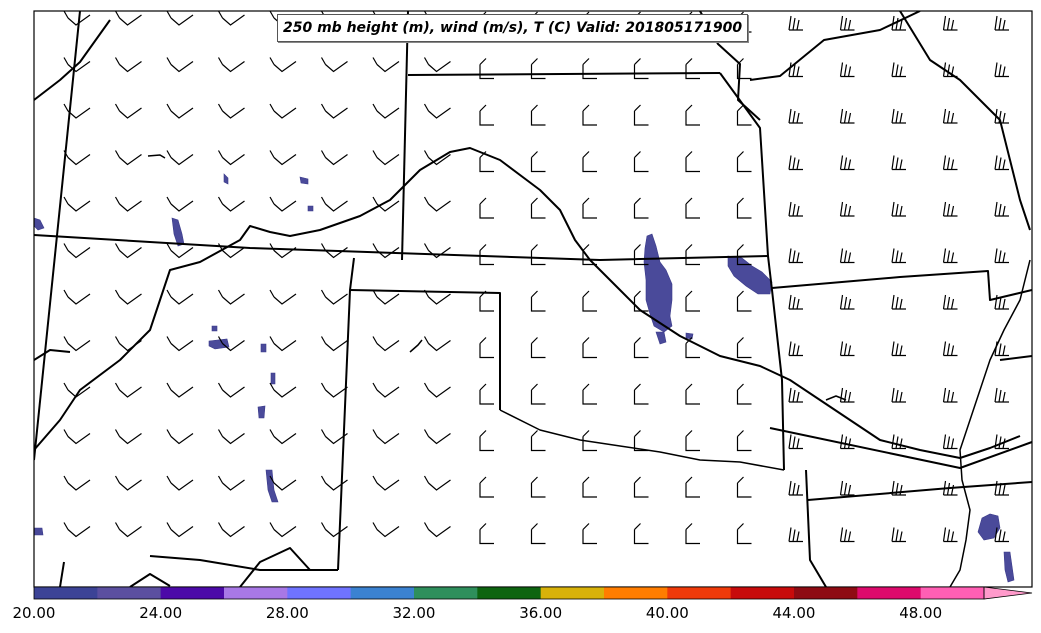 This screenshot has width=1041, height=633. What do you see at coordinates (416, 346) in the screenshot?
I see `river-small` at bounding box center [416, 346].